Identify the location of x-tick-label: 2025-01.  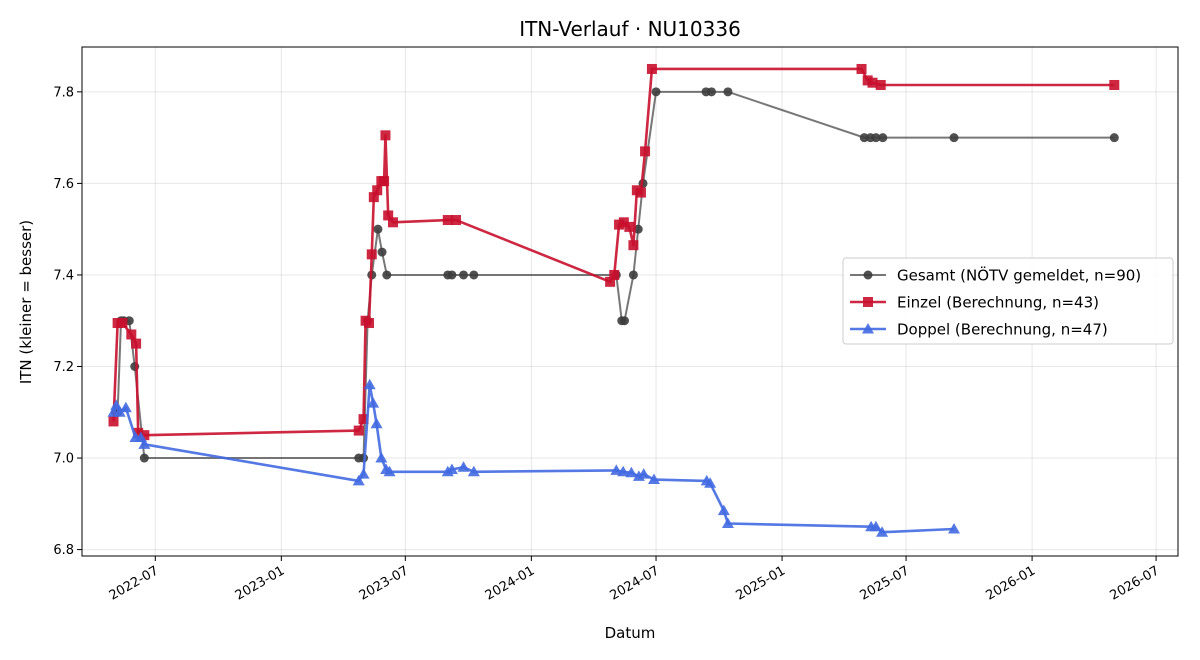
(761, 583).